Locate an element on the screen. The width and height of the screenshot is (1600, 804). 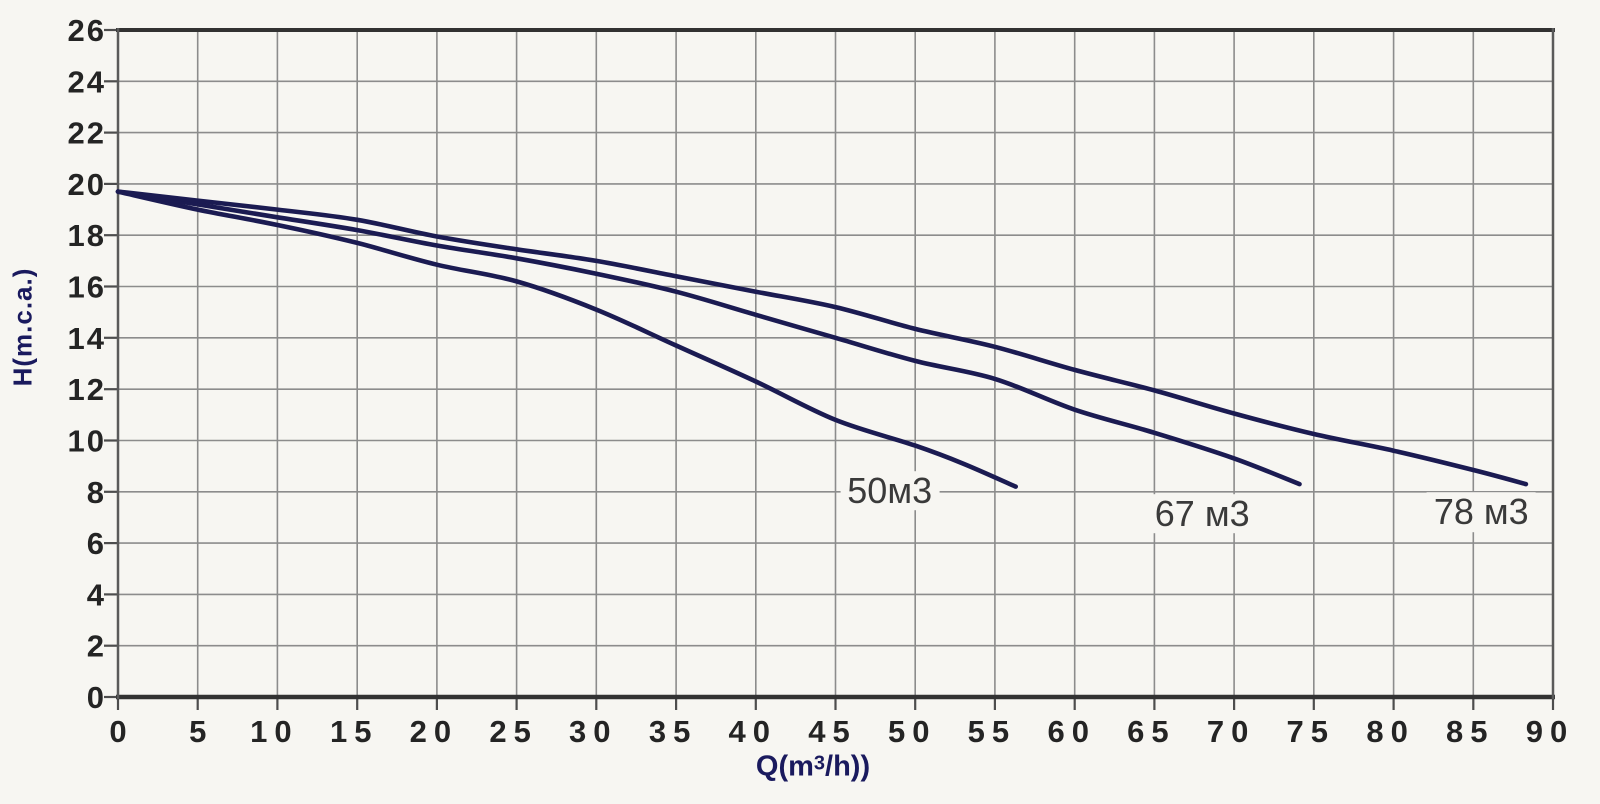
x-axis-title-suffix: /h)) is located at coordinates (848, 766).